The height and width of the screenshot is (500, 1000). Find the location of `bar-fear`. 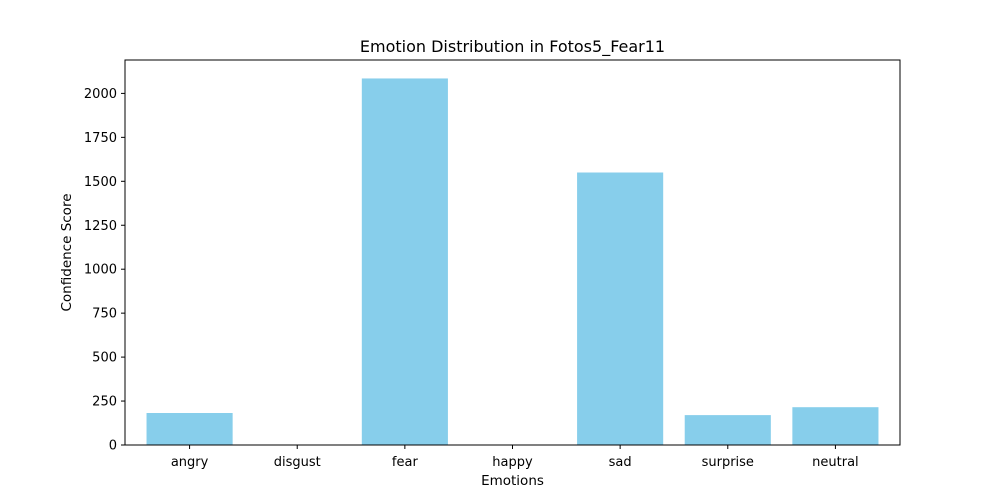

bar-fear is located at coordinates (404, 262).